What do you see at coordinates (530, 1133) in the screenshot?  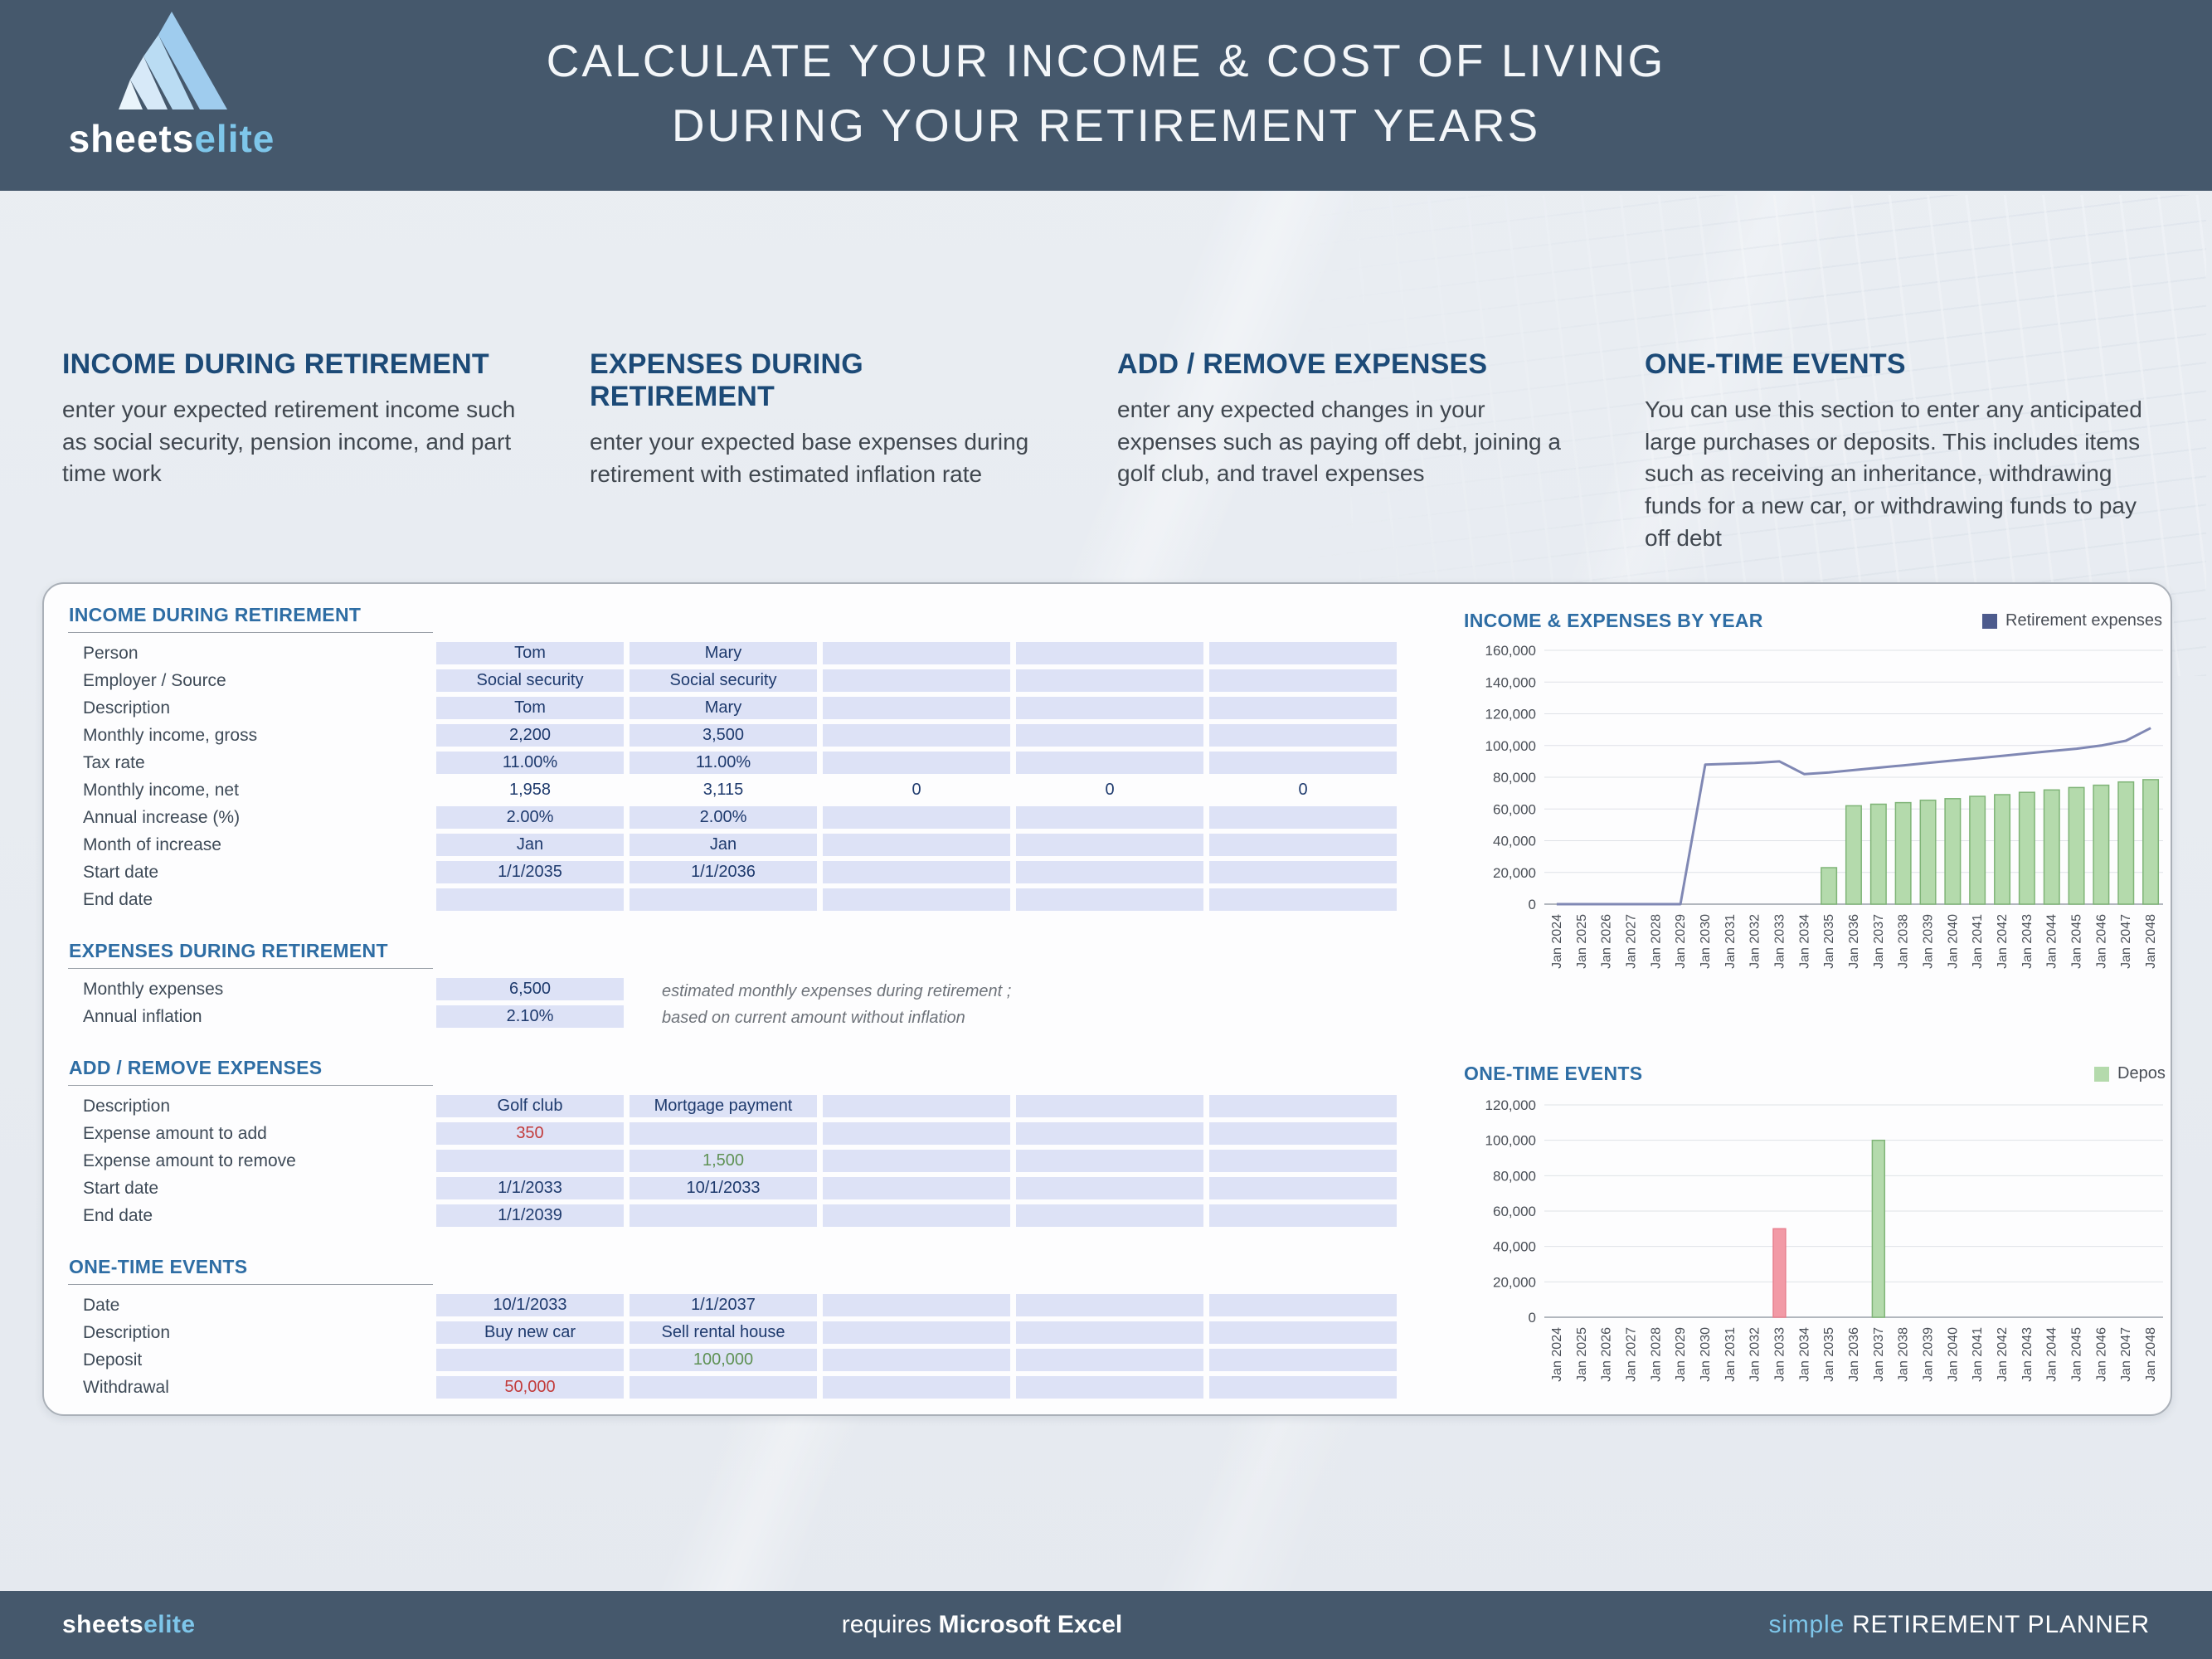 I see `sheet-cell: 350` at bounding box center [530, 1133].